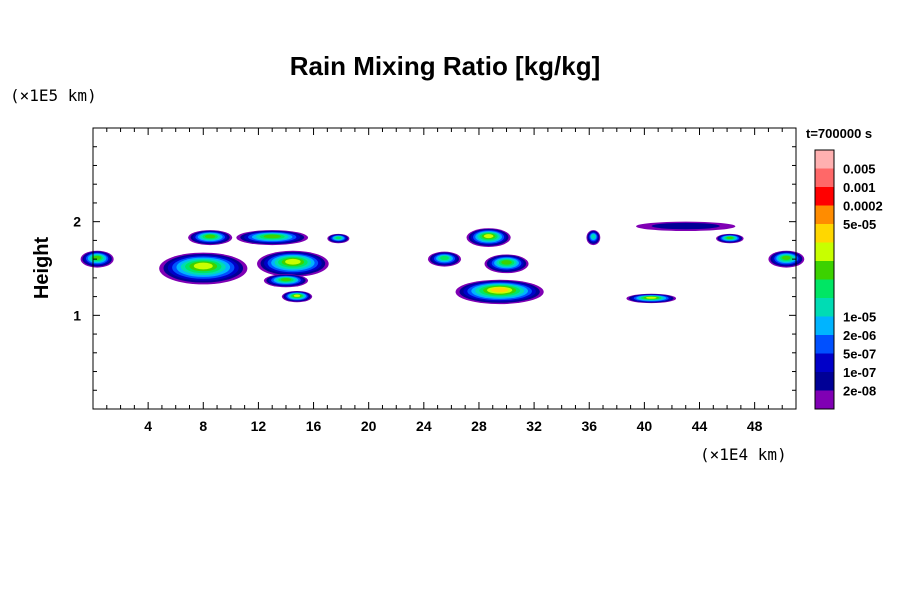 The height and width of the screenshot is (600, 900). What do you see at coordinates (53, 95) in the screenshot?
I see `y-unit-label: (×1E5 km)` at bounding box center [53, 95].